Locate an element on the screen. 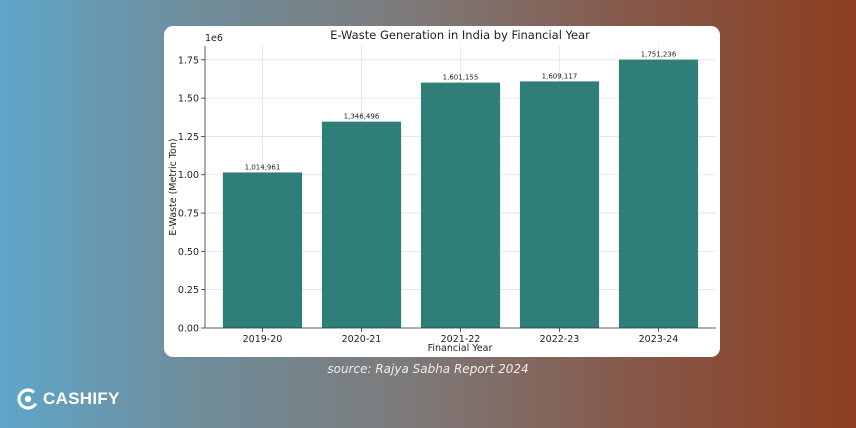 The image size is (856, 428). y-tick-label: 1.75 is located at coordinates (188, 60).